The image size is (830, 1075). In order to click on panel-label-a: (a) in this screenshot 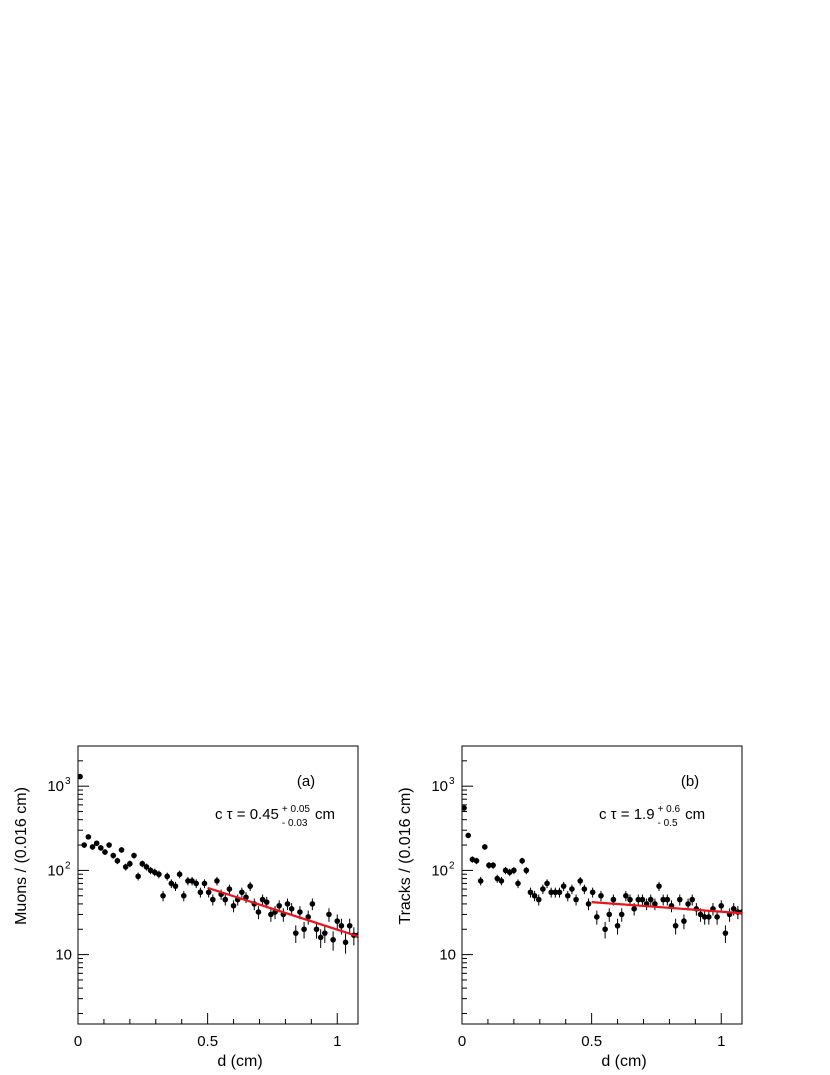, I will do `click(306, 781)`.